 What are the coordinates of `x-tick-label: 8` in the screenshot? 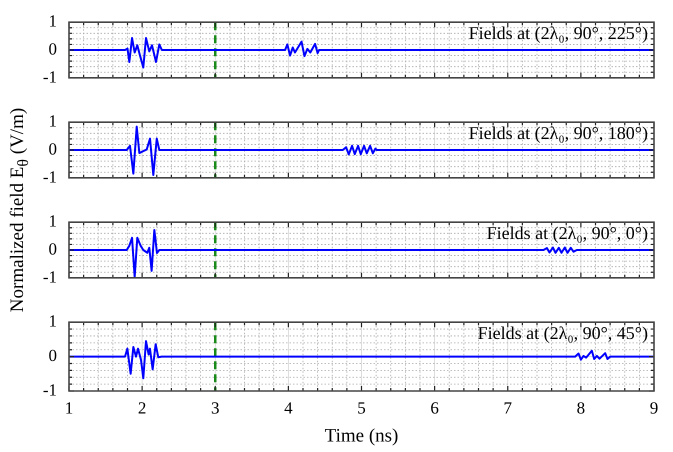 It's located at (581, 408).